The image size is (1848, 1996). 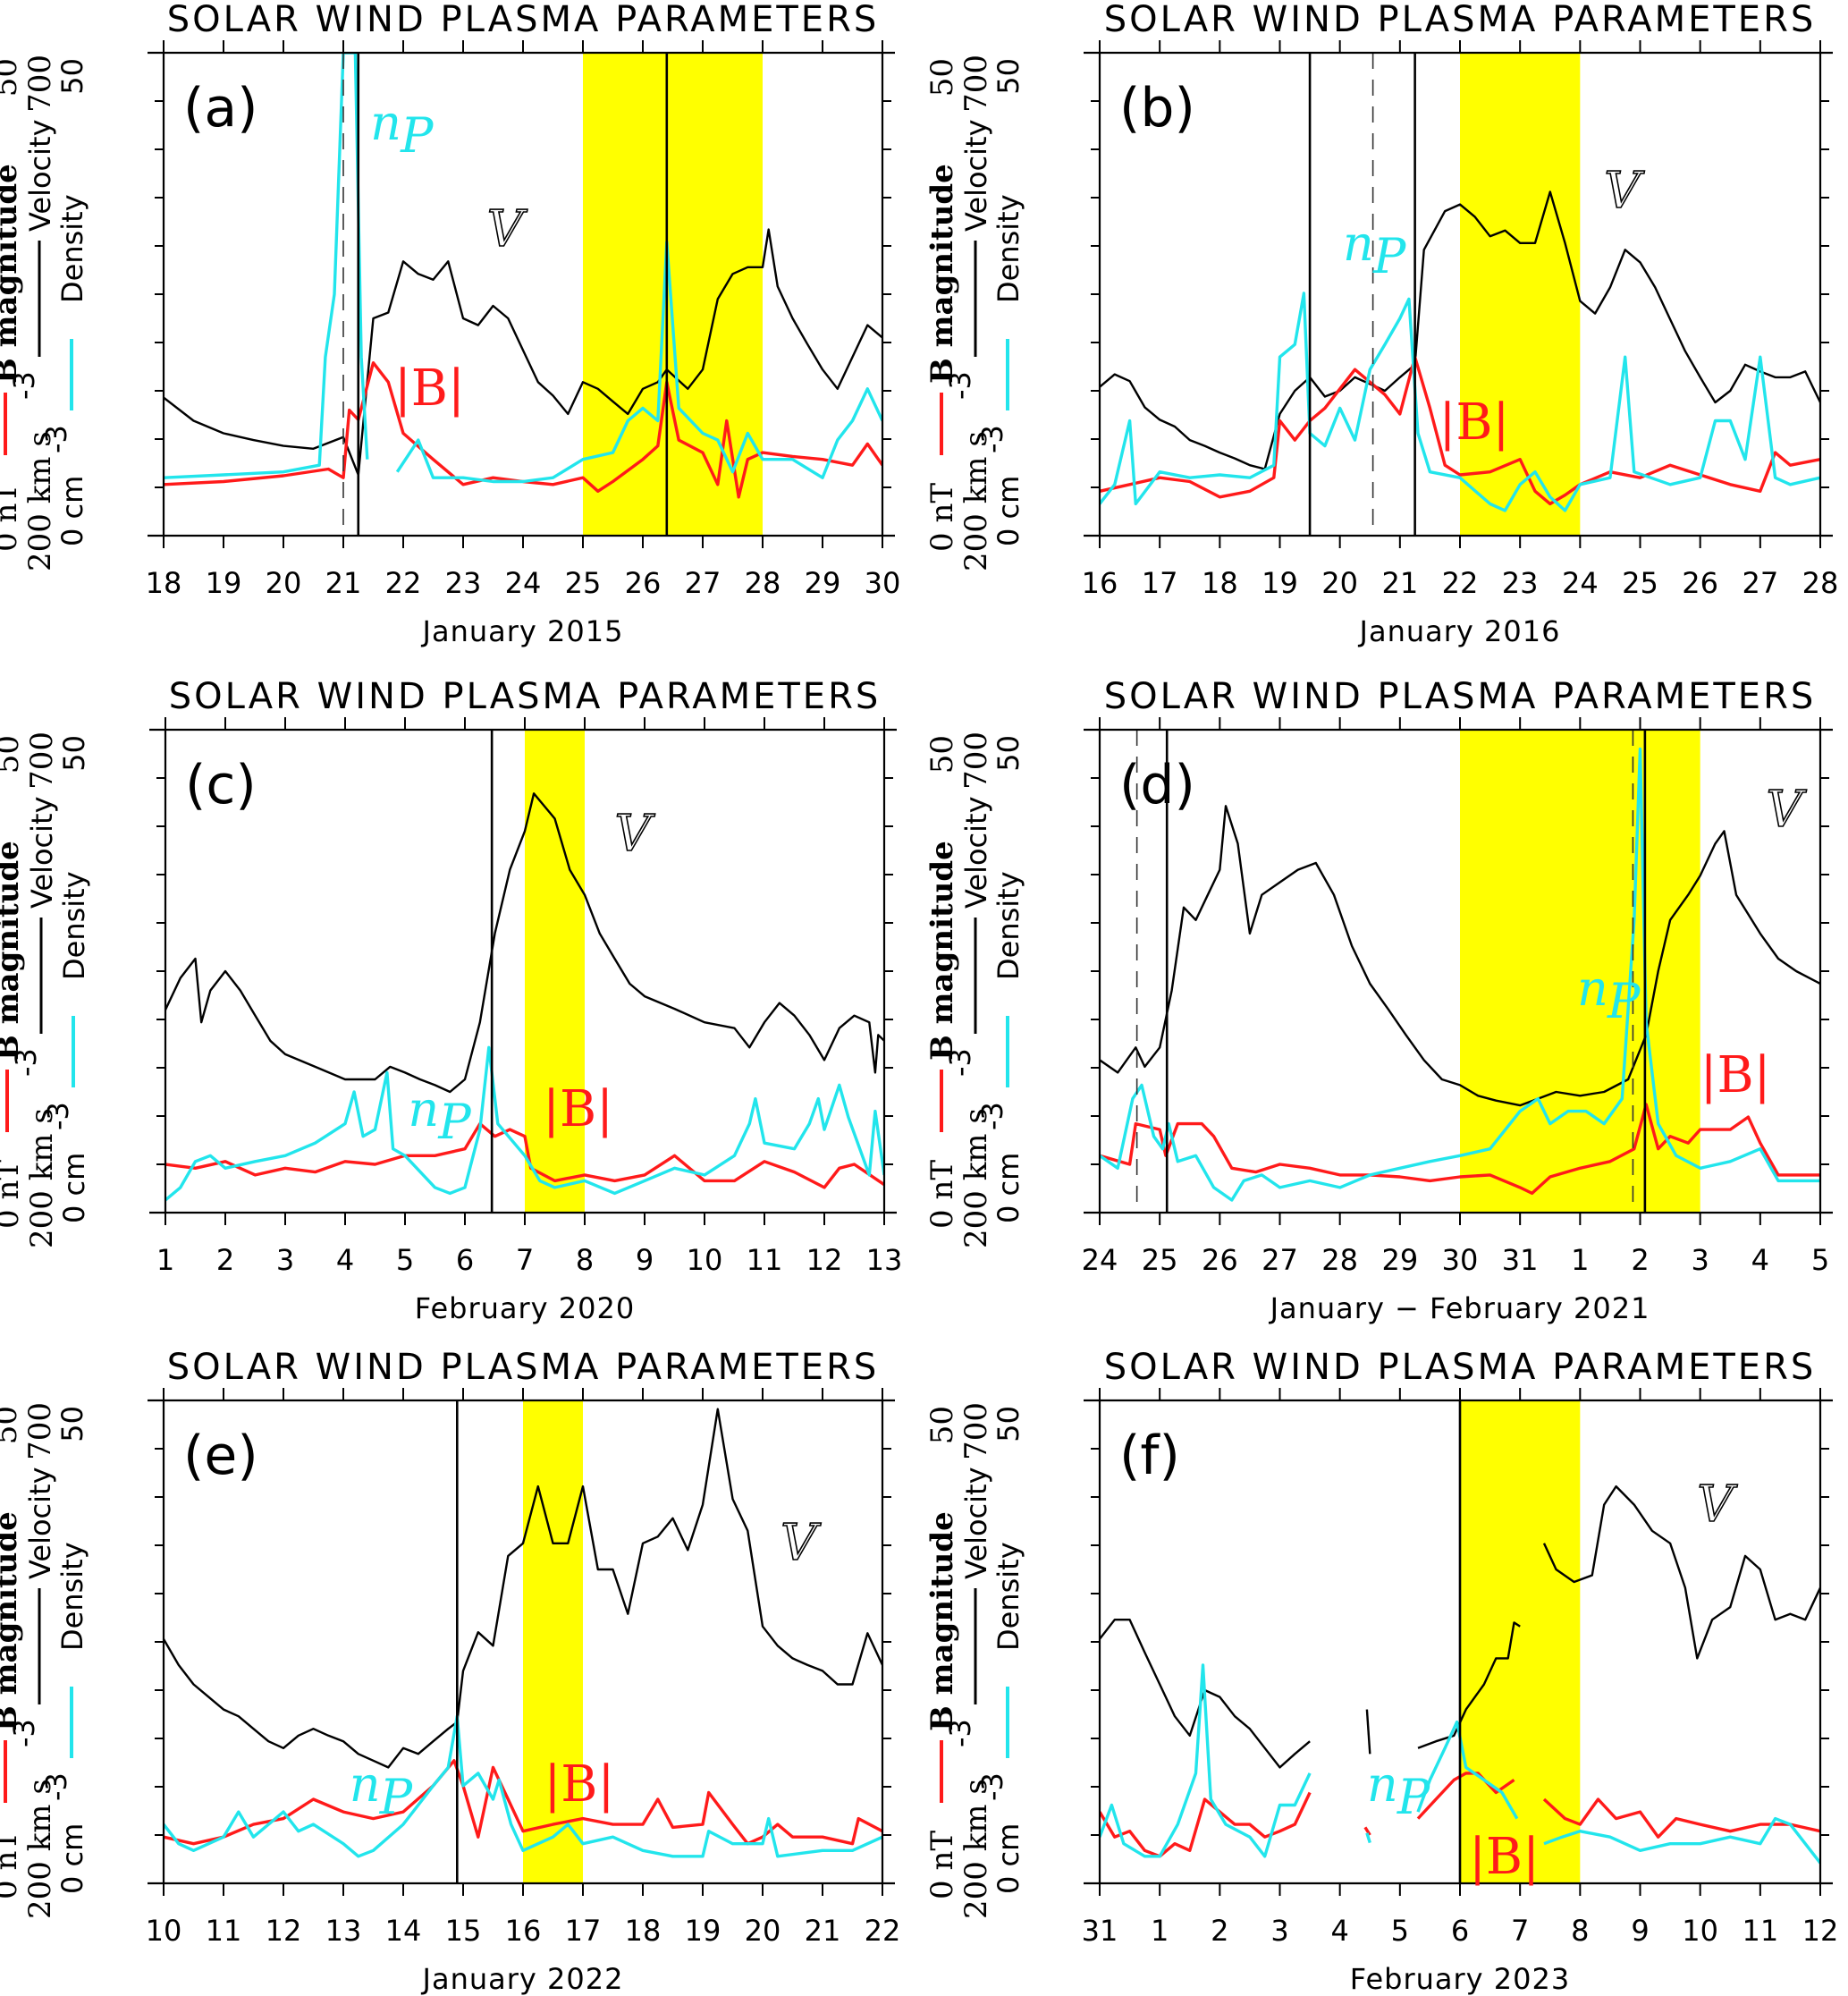 What do you see at coordinates (221, 785) in the screenshot?
I see `panel-label: (c)` at bounding box center [221, 785].